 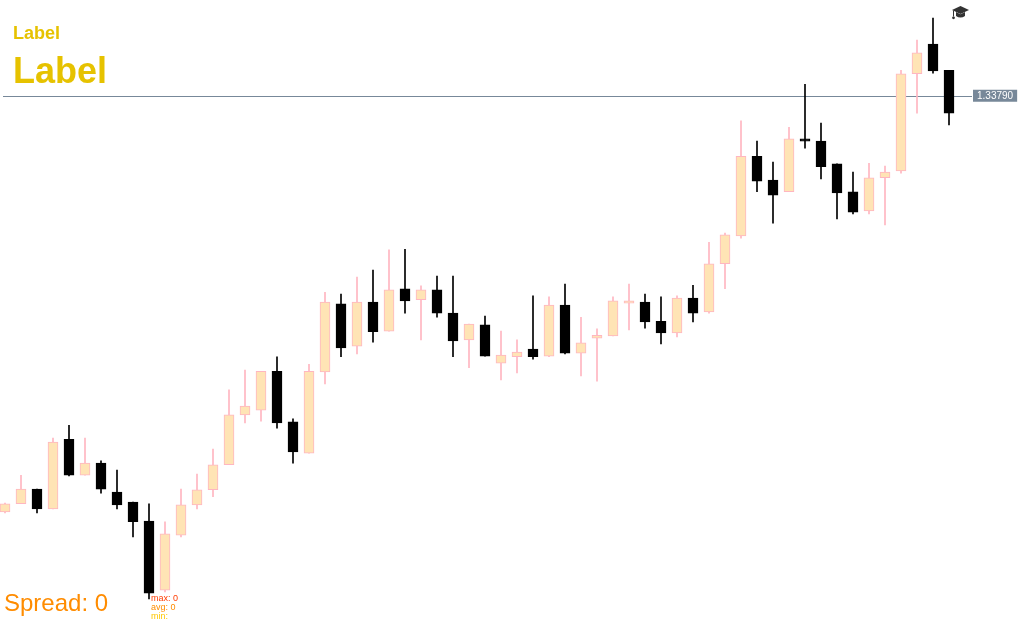 What do you see at coordinates (56, 602) in the screenshot?
I see `annotation: Spread: 0` at bounding box center [56, 602].